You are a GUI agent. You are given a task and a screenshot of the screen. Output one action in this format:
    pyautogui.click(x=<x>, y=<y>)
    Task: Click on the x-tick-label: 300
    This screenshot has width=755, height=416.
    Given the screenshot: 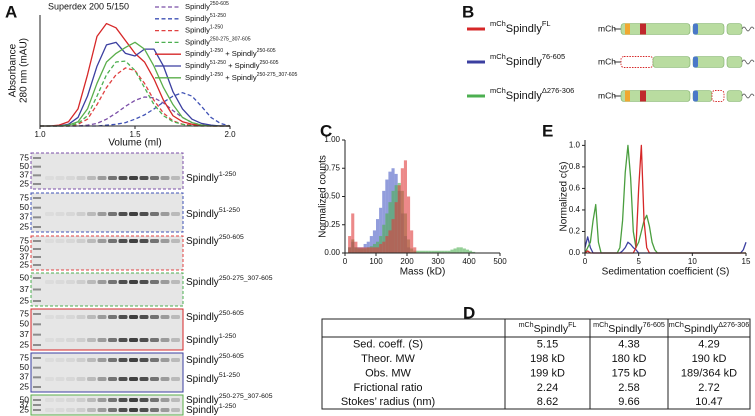 What is the action you would take?
    pyautogui.click(x=438, y=261)
    